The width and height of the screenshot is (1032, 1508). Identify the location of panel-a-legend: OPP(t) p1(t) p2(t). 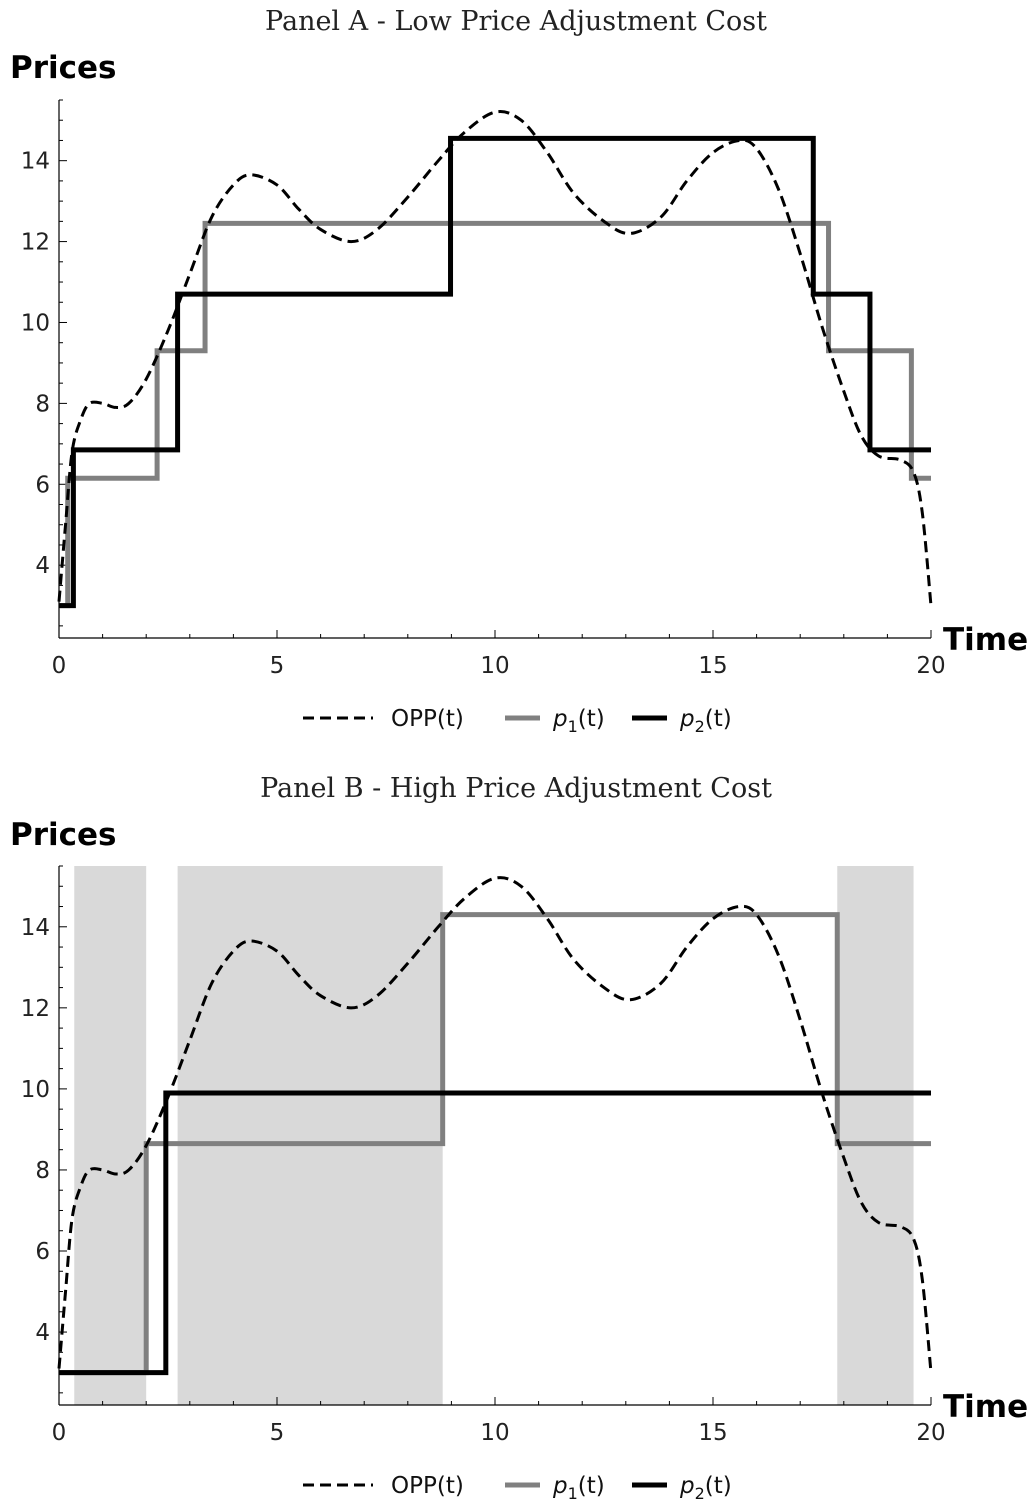
(517, 721).